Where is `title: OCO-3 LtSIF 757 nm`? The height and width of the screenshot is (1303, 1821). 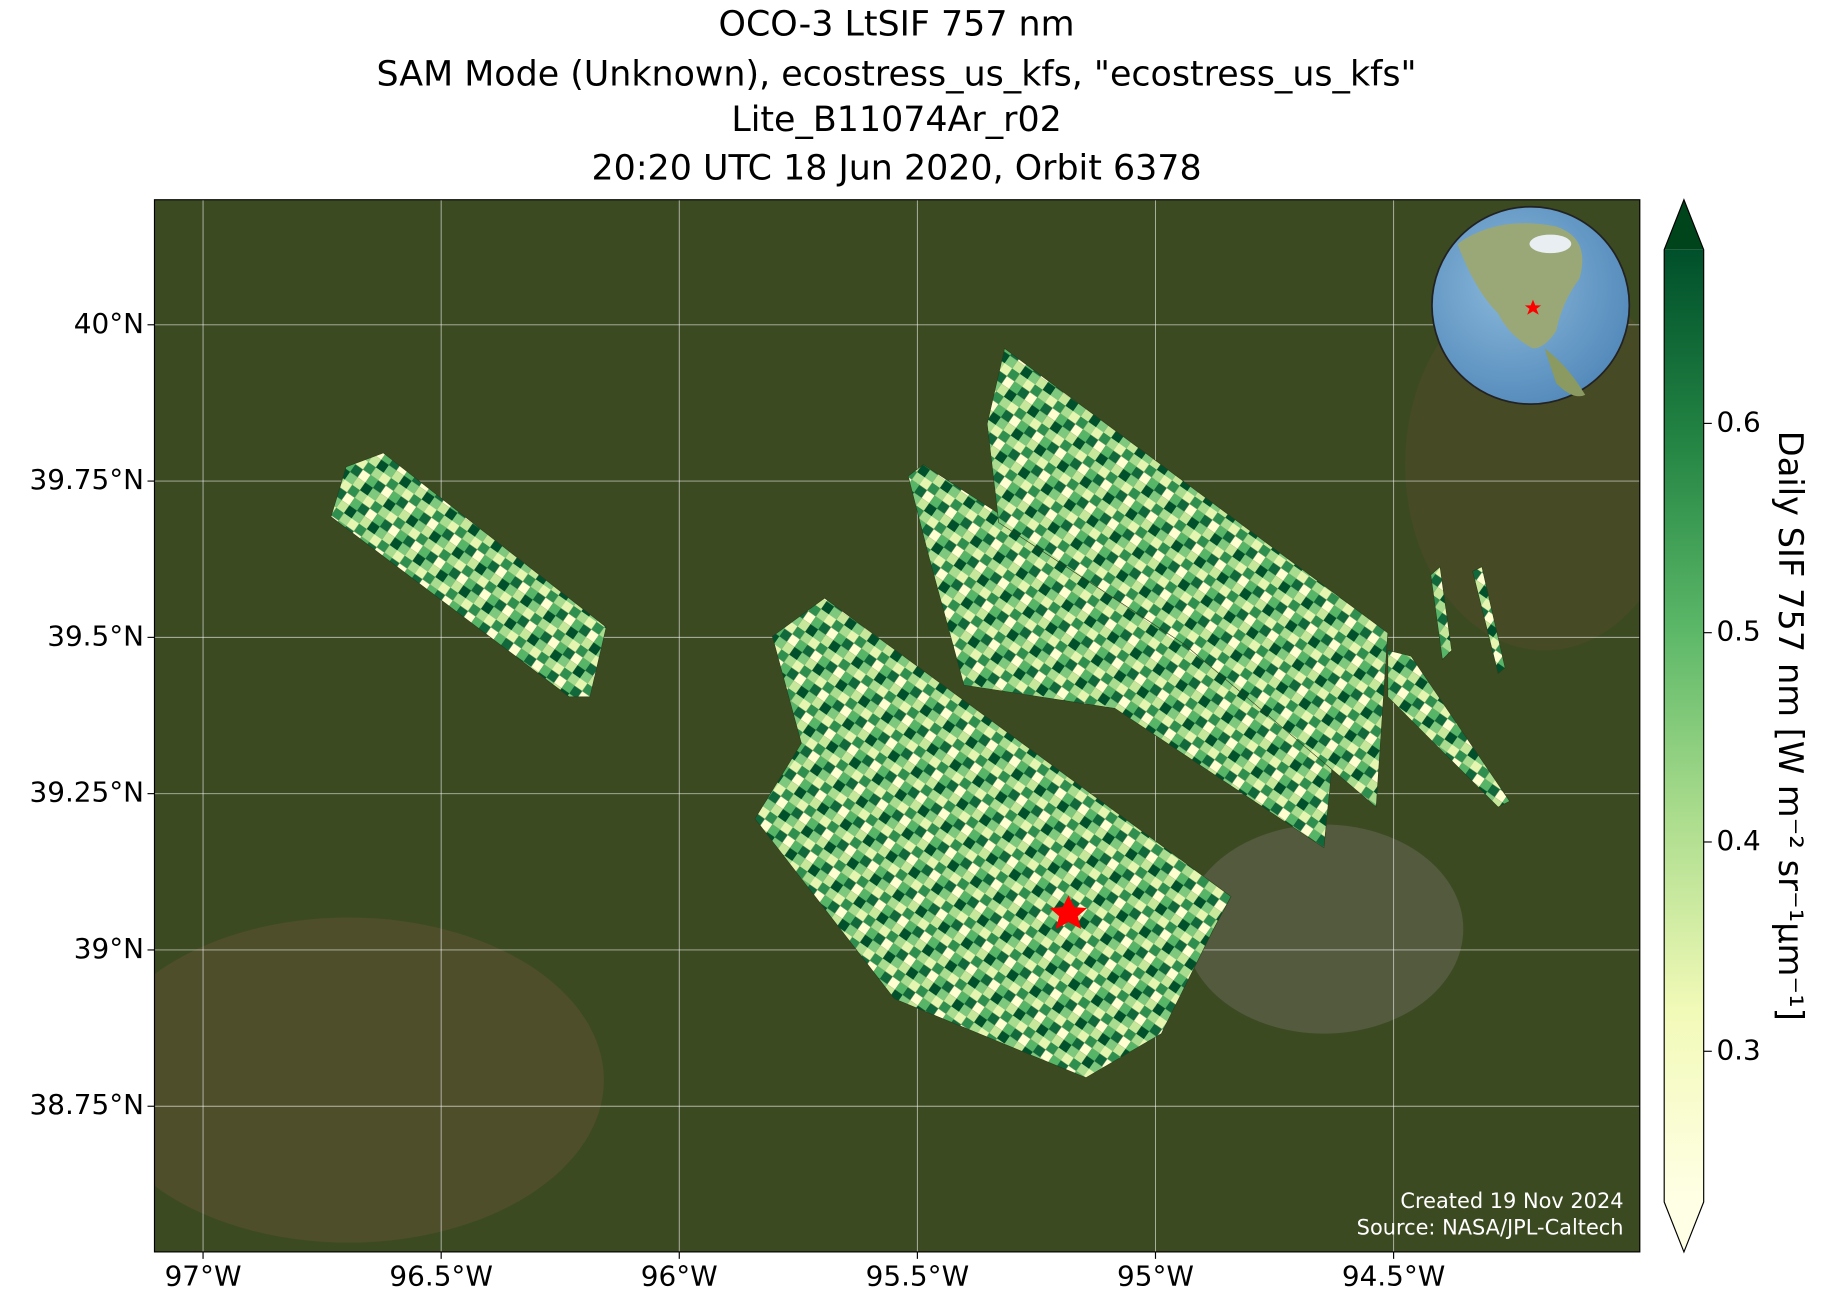 title: OCO-3 LtSIF 757 nm is located at coordinates (897, 25).